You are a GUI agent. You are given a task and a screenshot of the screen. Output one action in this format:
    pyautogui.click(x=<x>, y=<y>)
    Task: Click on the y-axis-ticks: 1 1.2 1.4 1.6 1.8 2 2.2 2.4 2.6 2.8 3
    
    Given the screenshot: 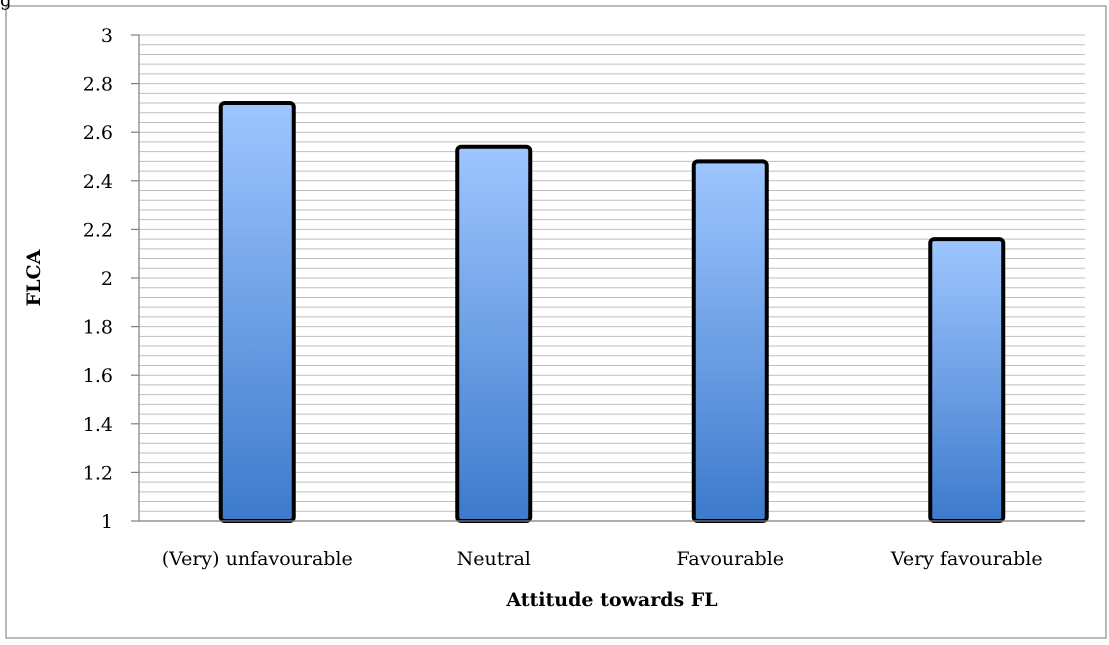 What is the action you would take?
    pyautogui.click(x=111, y=279)
    